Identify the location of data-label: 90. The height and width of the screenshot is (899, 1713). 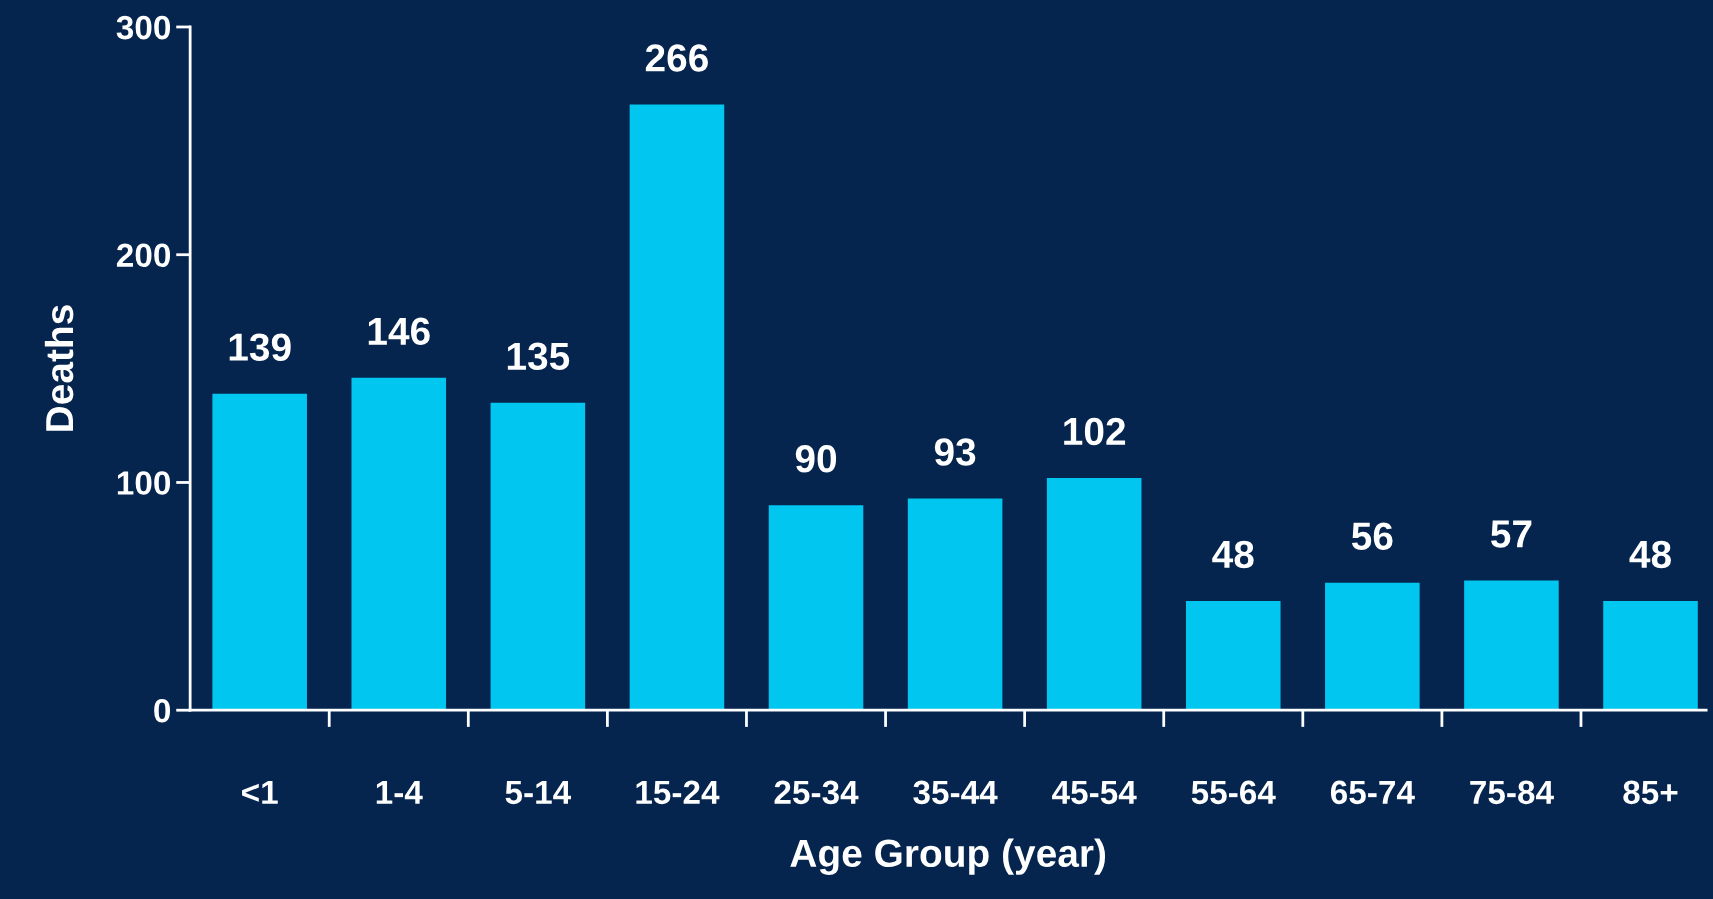
(816, 459).